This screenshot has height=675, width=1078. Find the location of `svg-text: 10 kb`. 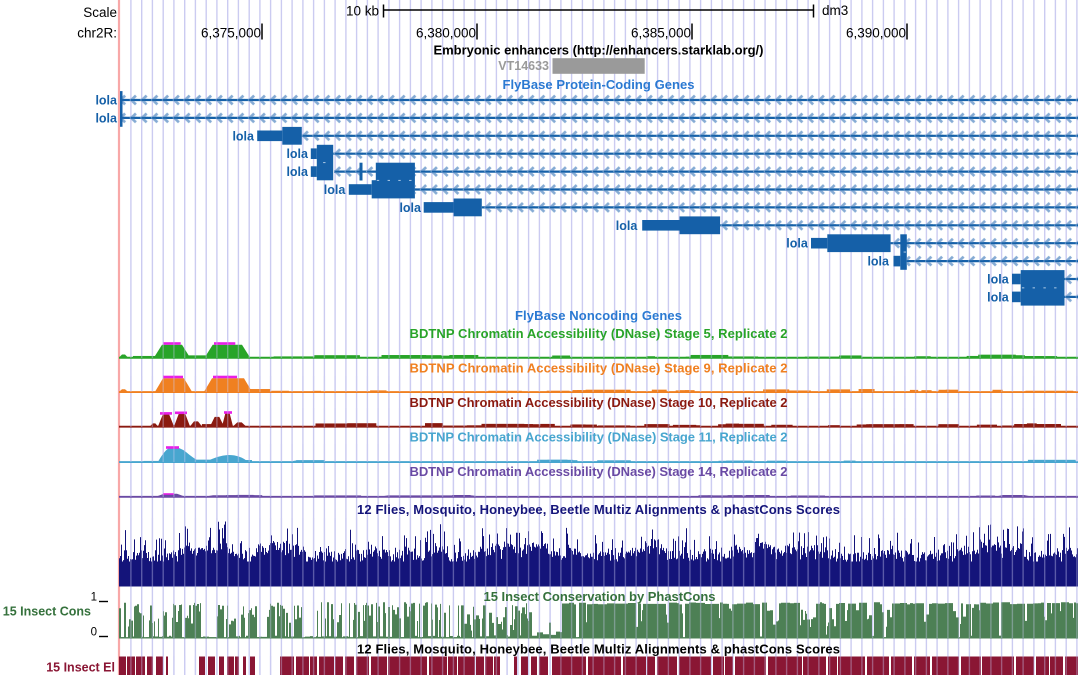

svg-text: 10 kb is located at coordinates (362, 11).